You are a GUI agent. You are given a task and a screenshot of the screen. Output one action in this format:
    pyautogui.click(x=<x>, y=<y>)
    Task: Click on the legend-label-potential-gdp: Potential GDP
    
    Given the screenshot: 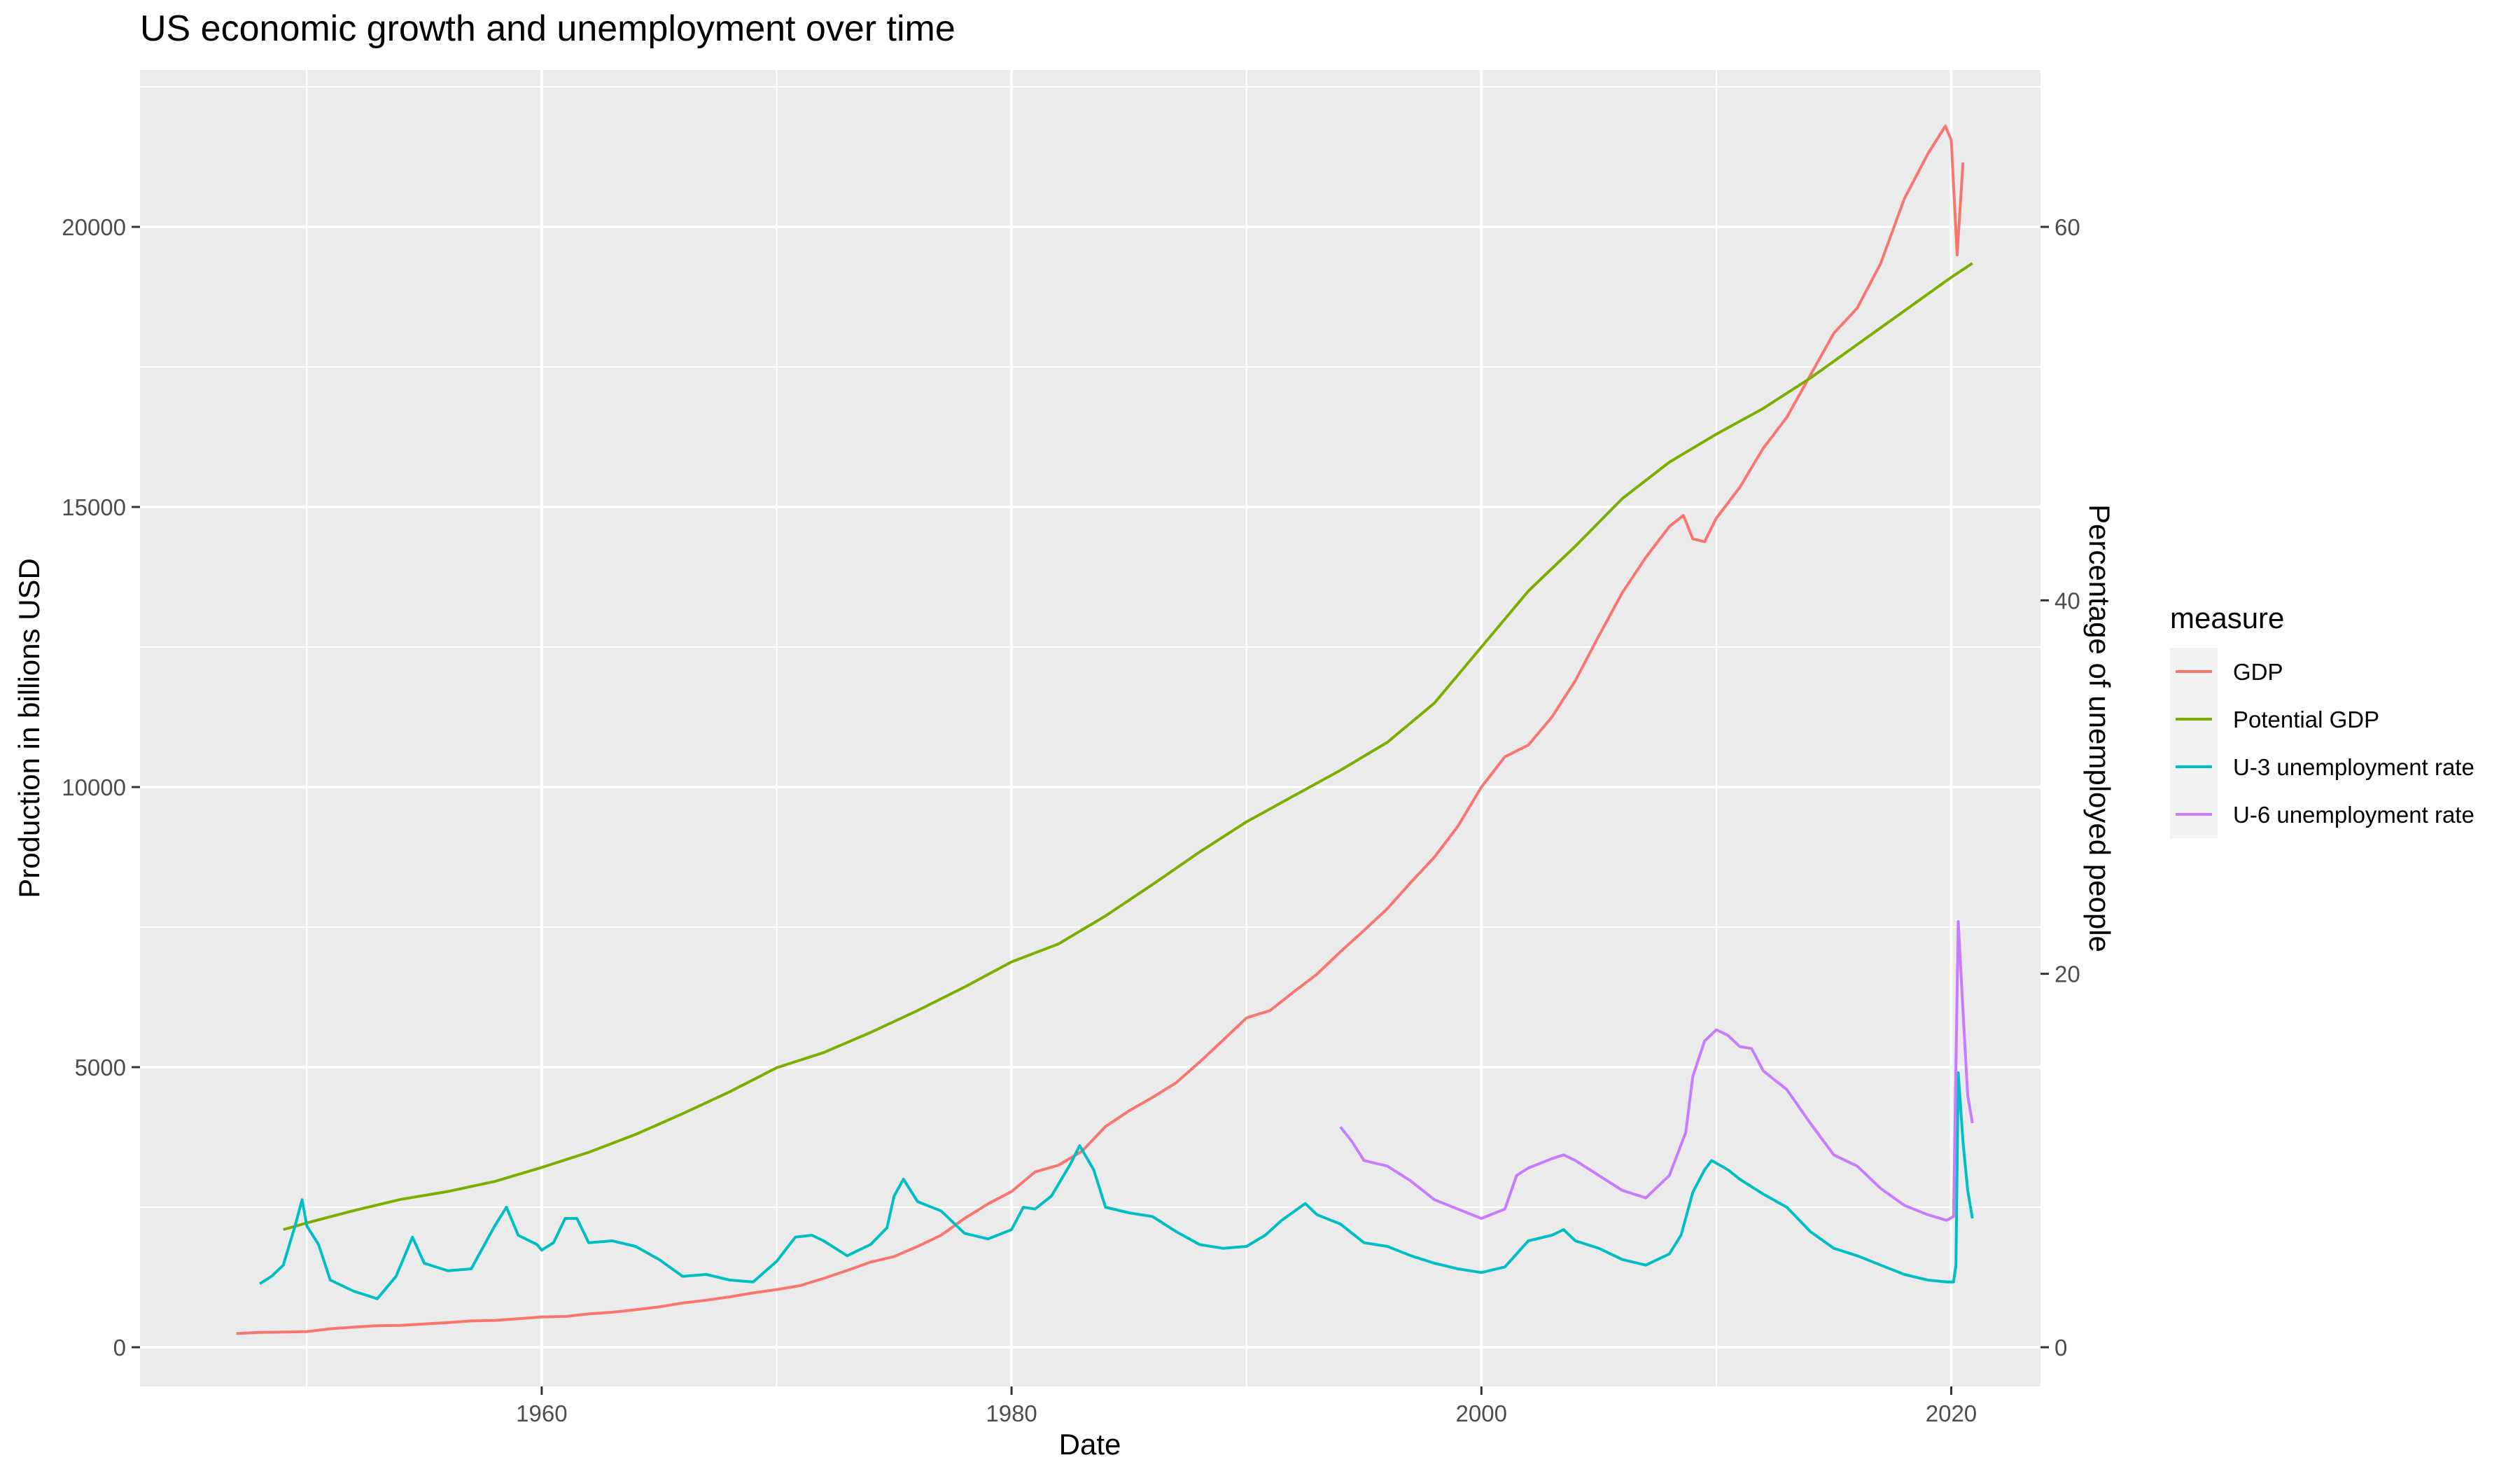 What is the action you would take?
    pyautogui.click(x=2306, y=720)
    